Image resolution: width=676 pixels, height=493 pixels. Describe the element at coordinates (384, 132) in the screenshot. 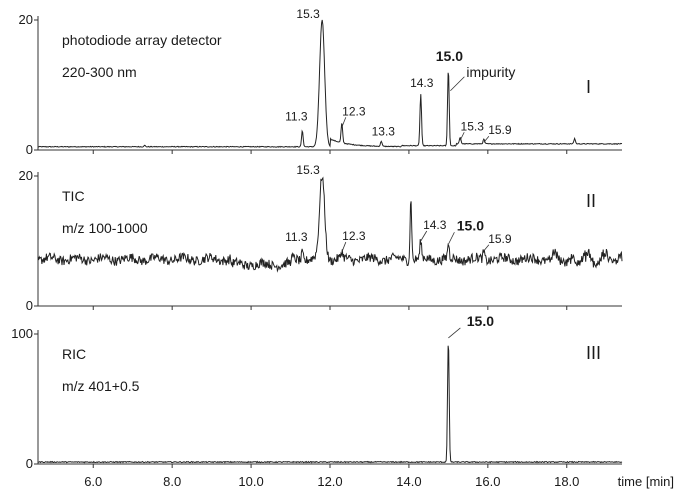

I see `peak-label-13-3: 13.3` at that location.